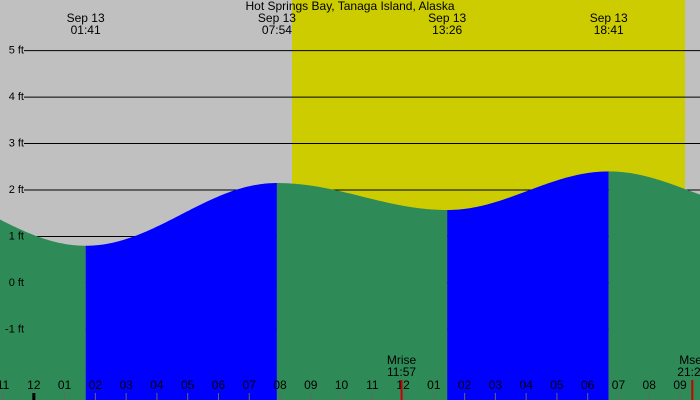  I want to click on y-tick-label: 1 ft, so click(16, 236).